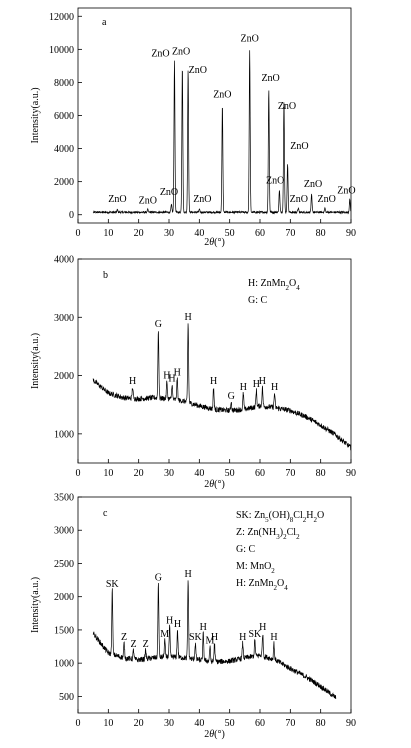  What do you see at coordinates (64, 564) in the screenshot?
I see `y-tick-label: 2500` at bounding box center [64, 564].